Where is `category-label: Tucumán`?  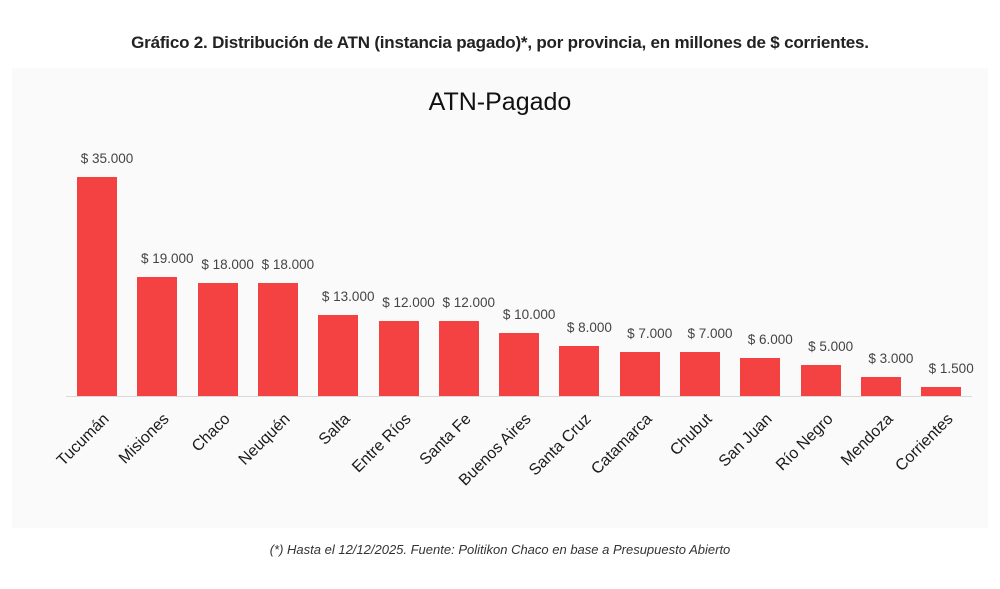
category-label: Tucumán is located at coordinates (83, 440).